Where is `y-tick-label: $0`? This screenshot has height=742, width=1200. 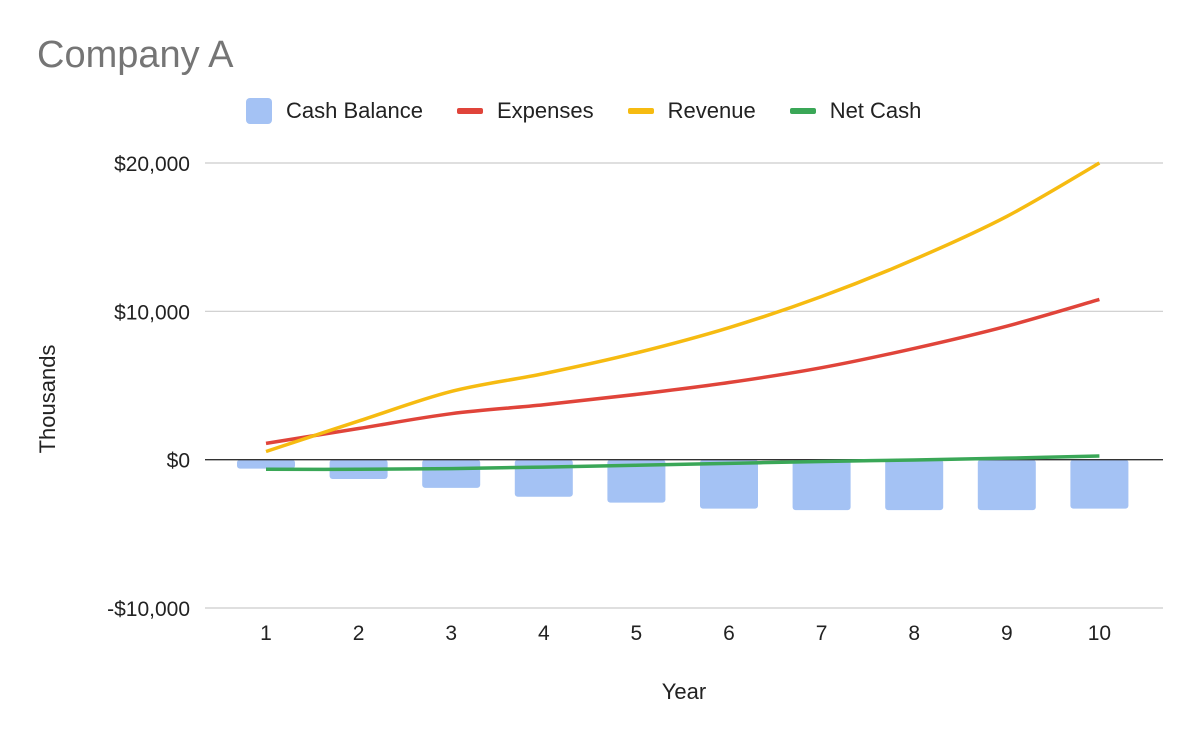
y-tick-label: $0 is located at coordinates (178, 461).